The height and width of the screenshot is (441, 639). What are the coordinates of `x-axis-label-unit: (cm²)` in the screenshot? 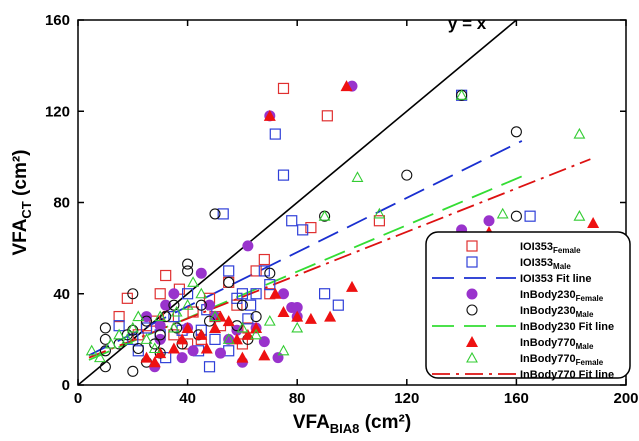 It's located at (385, 422).